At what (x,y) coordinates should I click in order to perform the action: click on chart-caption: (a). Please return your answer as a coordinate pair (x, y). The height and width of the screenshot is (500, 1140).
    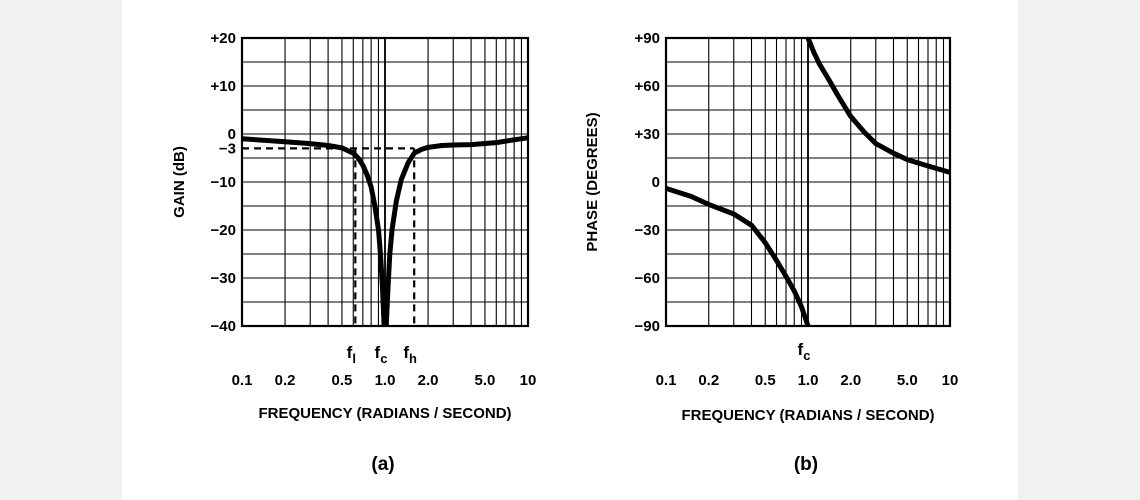
    Looking at the image, I should click on (382, 464).